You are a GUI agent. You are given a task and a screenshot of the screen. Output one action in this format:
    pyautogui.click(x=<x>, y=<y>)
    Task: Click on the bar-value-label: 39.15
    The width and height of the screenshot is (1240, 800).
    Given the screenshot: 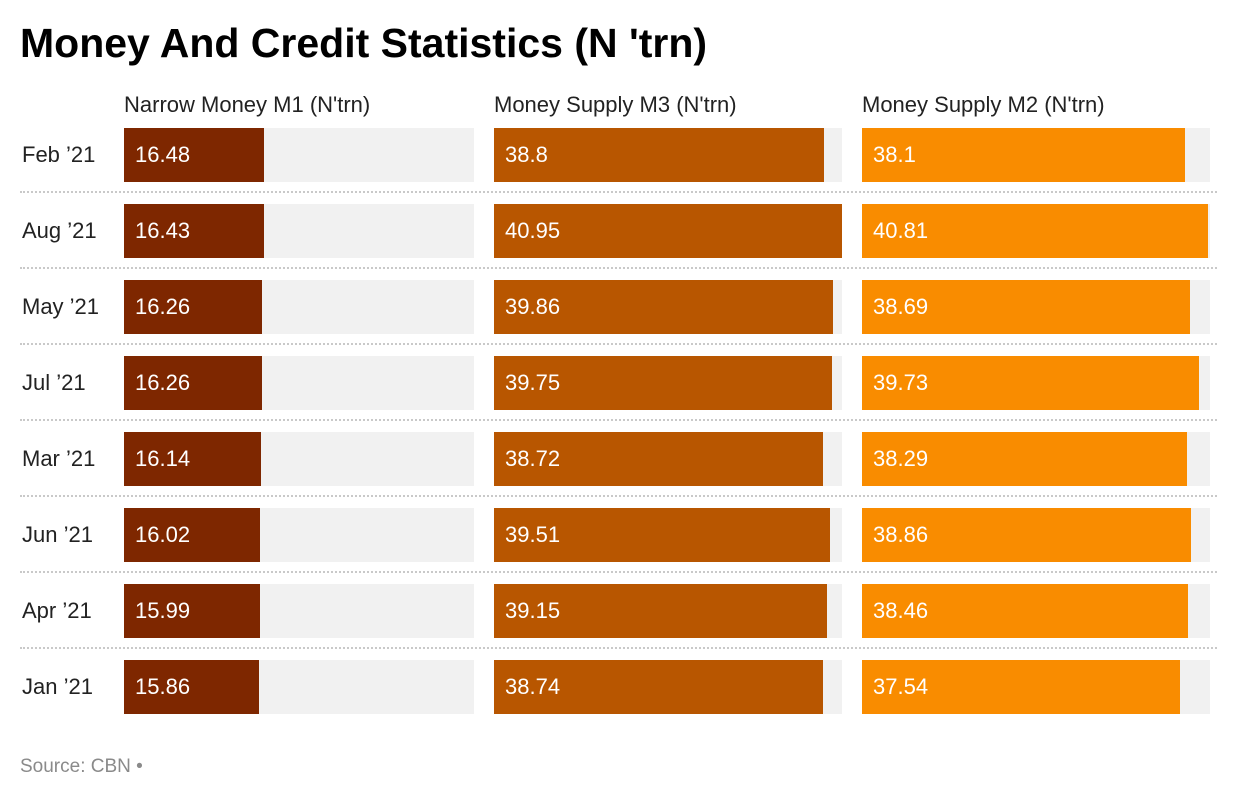 What is the action you would take?
    pyautogui.click(x=533, y=610)
    